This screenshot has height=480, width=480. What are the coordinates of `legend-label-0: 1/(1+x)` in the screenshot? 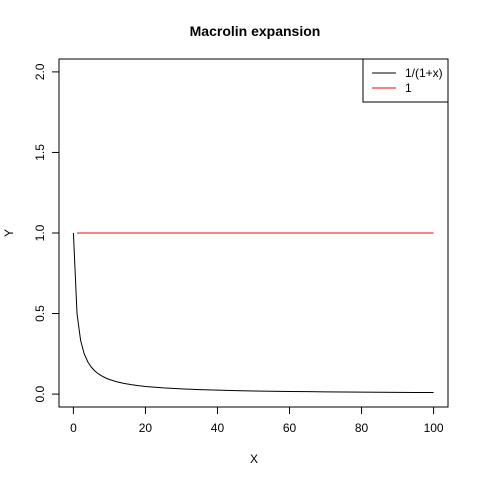 It's located at (424, 73).